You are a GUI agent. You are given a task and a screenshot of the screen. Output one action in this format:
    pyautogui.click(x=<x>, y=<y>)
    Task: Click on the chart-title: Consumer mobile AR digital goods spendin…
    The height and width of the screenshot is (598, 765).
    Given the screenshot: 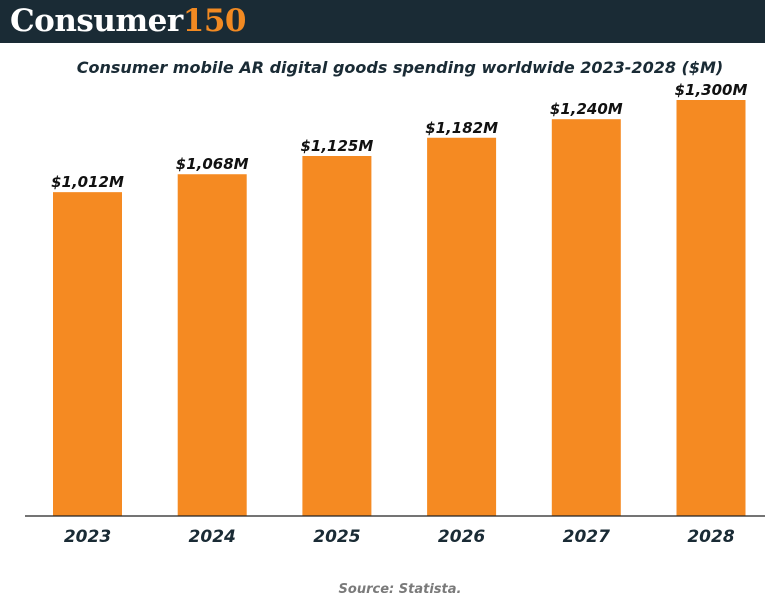 What is the action you would take?
    pyautogui.click(x=400, y=67)
    